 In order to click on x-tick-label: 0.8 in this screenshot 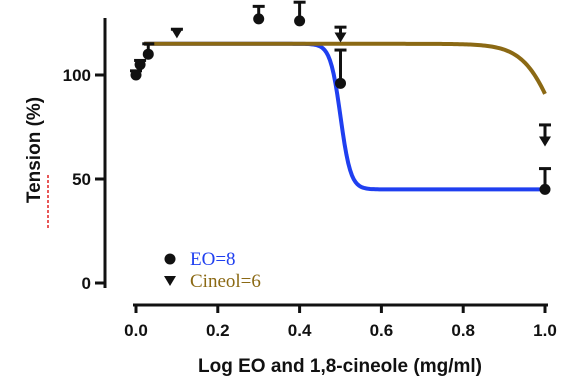, I will do `click(463, 330)`.